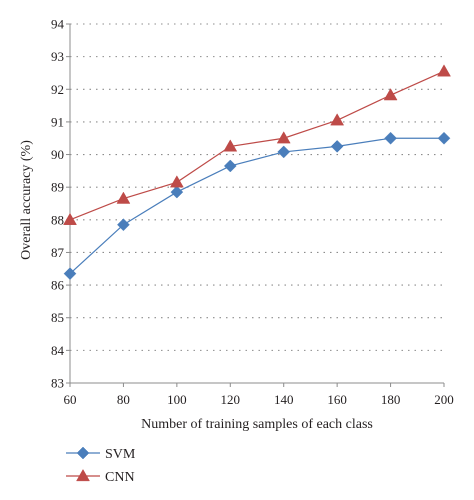  Describe the element at coordinates (231, 399) in the screenshot. I see `x-tick-label: 120` at that location.